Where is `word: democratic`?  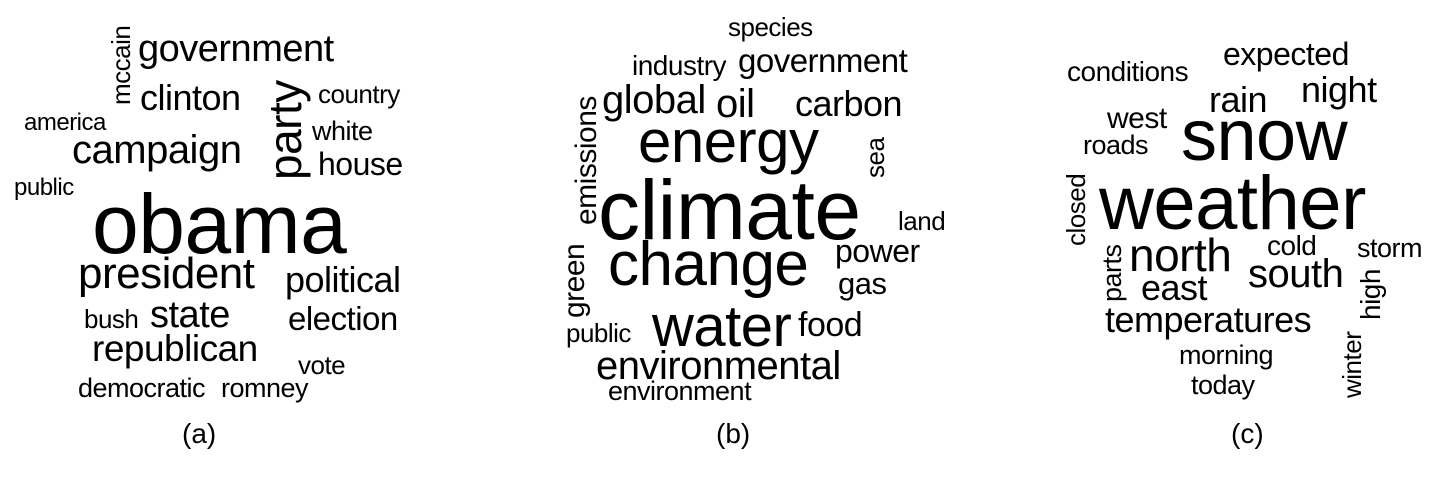 word: democratic is located at coordinates (142, 388).